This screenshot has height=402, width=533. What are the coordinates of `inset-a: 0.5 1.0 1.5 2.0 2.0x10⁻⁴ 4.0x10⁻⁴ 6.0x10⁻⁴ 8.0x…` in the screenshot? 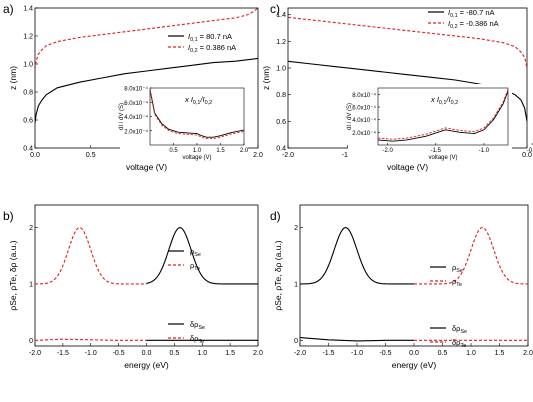 It's located at (184, 122).